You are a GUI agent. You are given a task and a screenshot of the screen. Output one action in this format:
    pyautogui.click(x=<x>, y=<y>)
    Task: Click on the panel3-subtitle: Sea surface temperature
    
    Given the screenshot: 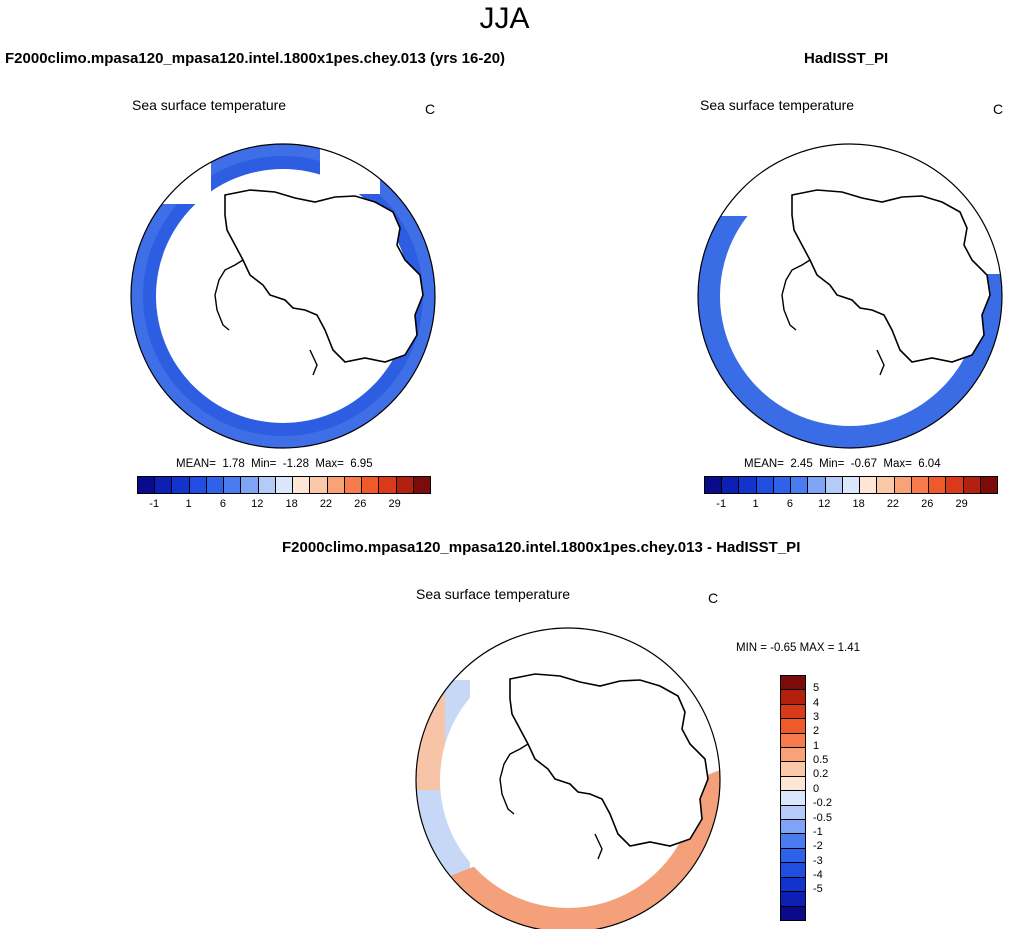 What is the action you would take?
    pyautogui.click(x=493, y=594)
    